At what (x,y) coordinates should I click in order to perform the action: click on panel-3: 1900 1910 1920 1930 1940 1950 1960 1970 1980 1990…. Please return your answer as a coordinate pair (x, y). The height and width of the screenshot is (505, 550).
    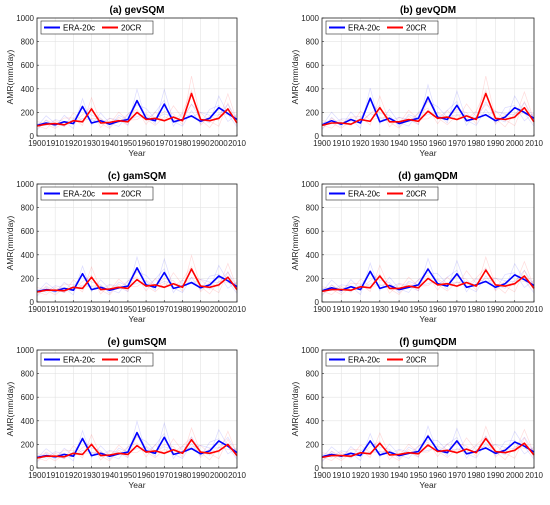
    Looking at the image, I should click on (416, 247).